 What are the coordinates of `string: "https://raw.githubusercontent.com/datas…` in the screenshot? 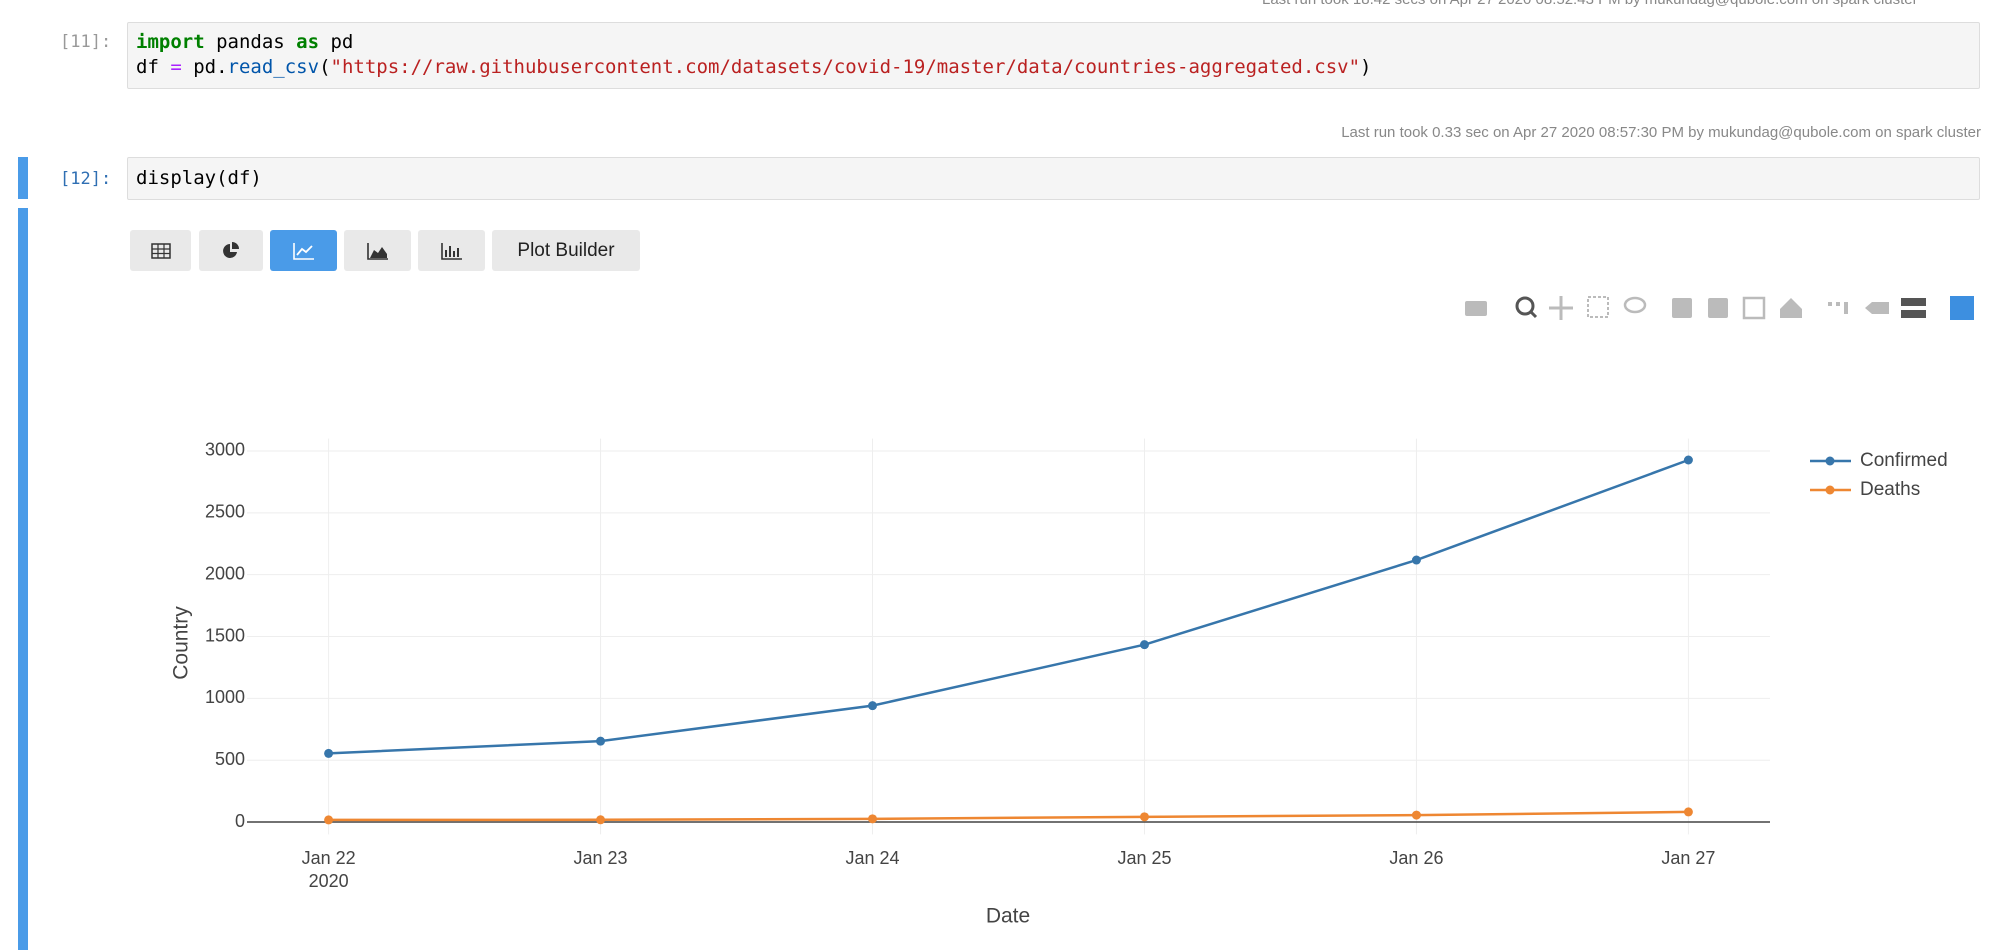 It's located at (845, 67).